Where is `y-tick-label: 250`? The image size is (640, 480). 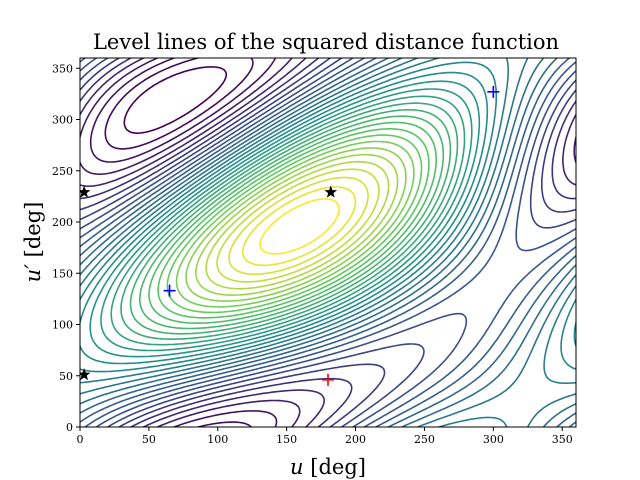 y-tick-label: 250 is located at coordinates (62, 171).